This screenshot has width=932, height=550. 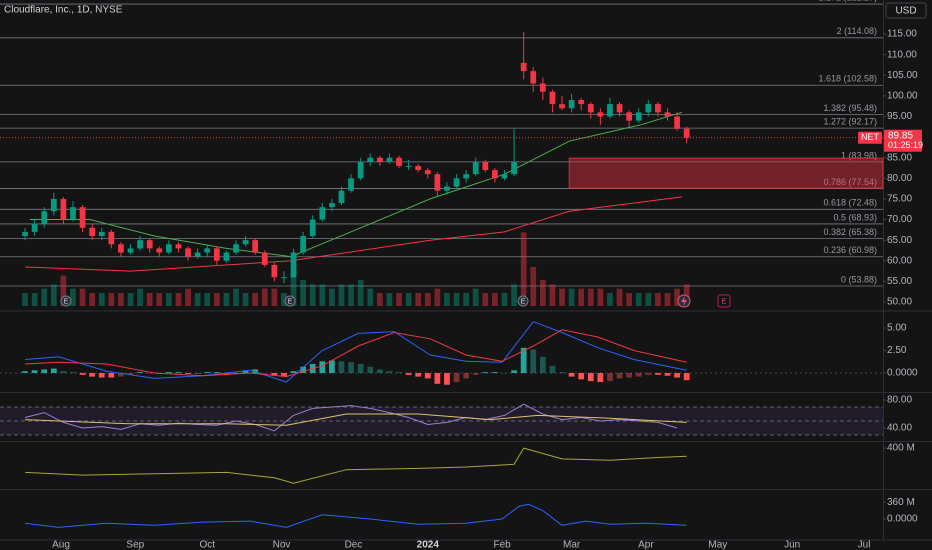 I want to click on y-tick-label: 105.00, so click(x=902, y=75).